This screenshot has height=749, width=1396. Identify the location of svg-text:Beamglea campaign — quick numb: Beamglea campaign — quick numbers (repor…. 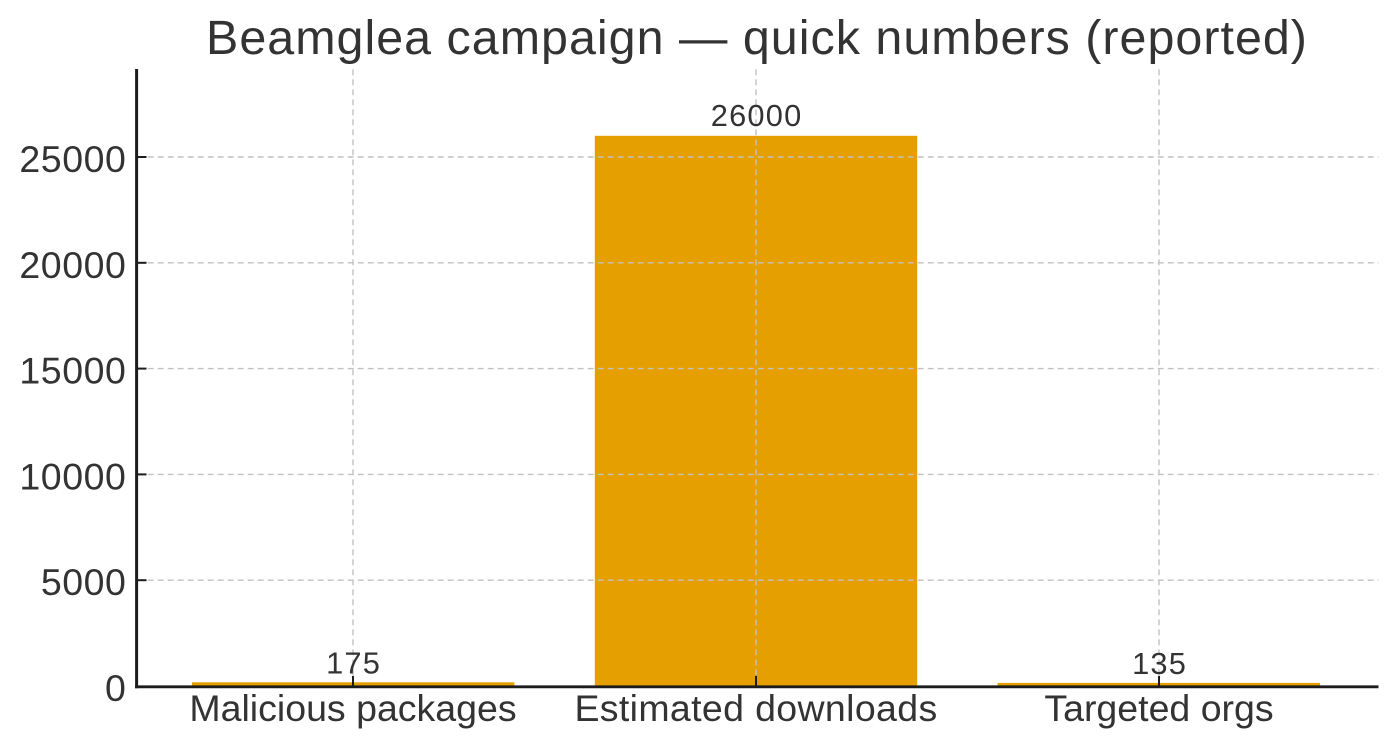
(757, 38).